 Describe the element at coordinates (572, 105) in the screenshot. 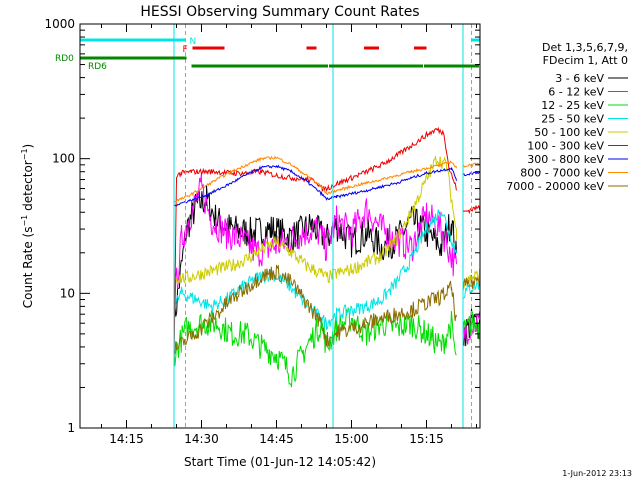

I see `legend-label-3: 12 - 25 keV` at that location.